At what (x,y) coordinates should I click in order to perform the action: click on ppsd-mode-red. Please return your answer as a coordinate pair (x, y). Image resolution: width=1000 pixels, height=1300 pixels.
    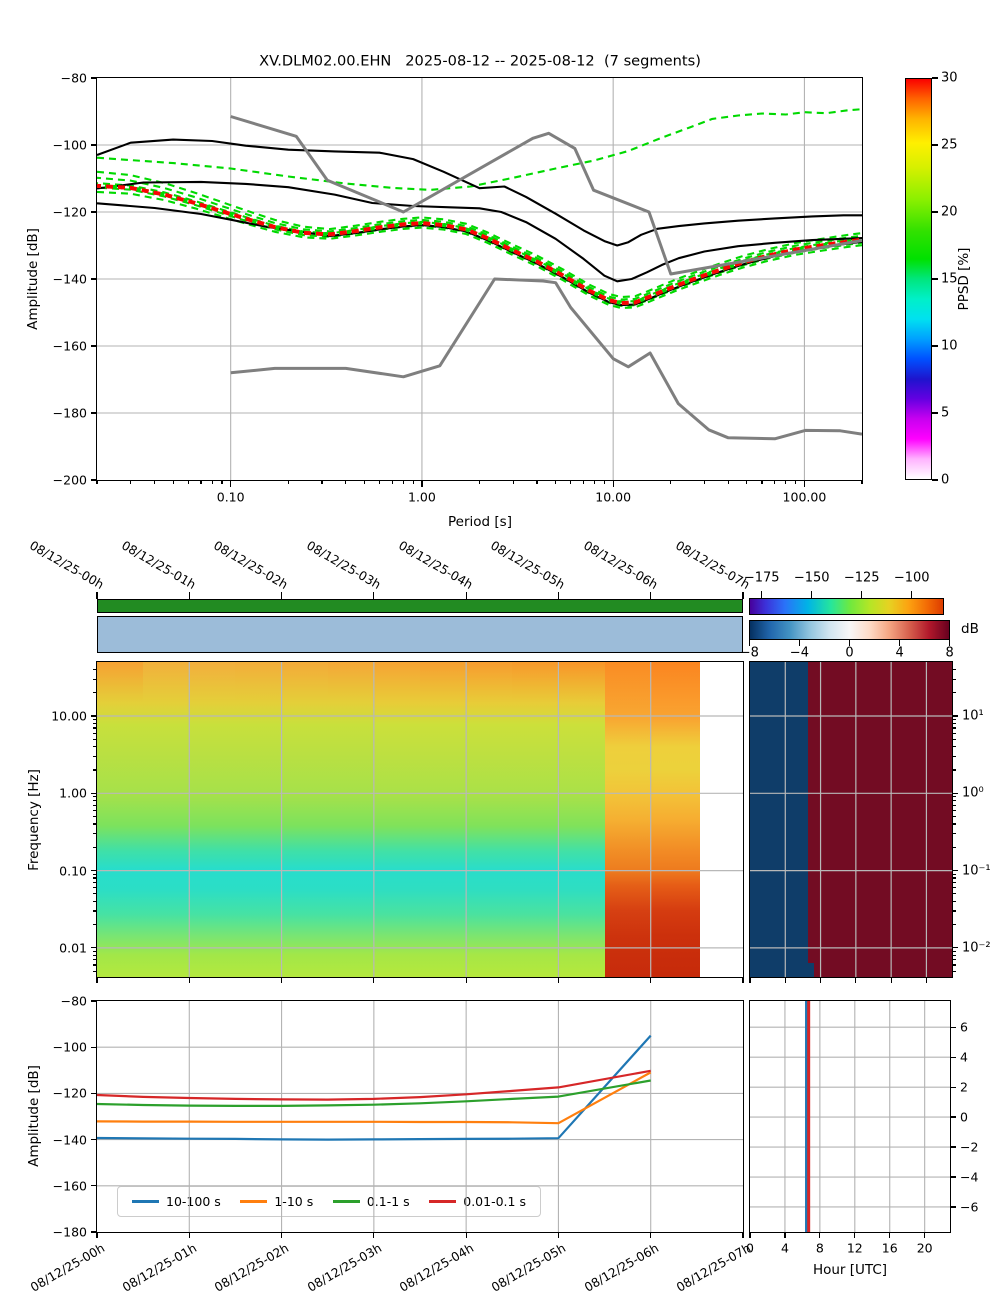
    Looking at the image, I should click on (479, 244).